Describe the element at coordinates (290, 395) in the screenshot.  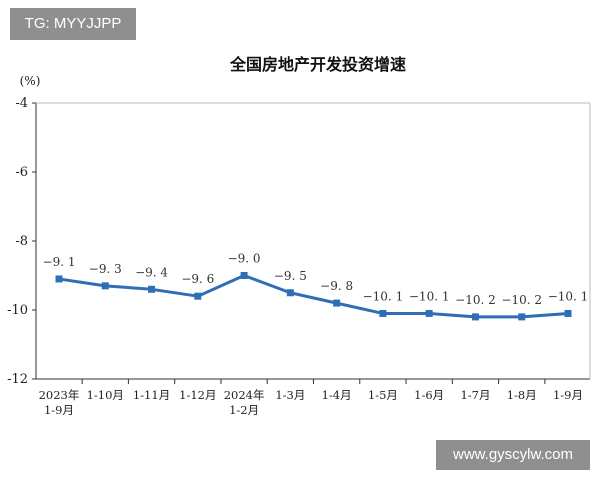
I see `x-tick-label: 1-3月` at that location.